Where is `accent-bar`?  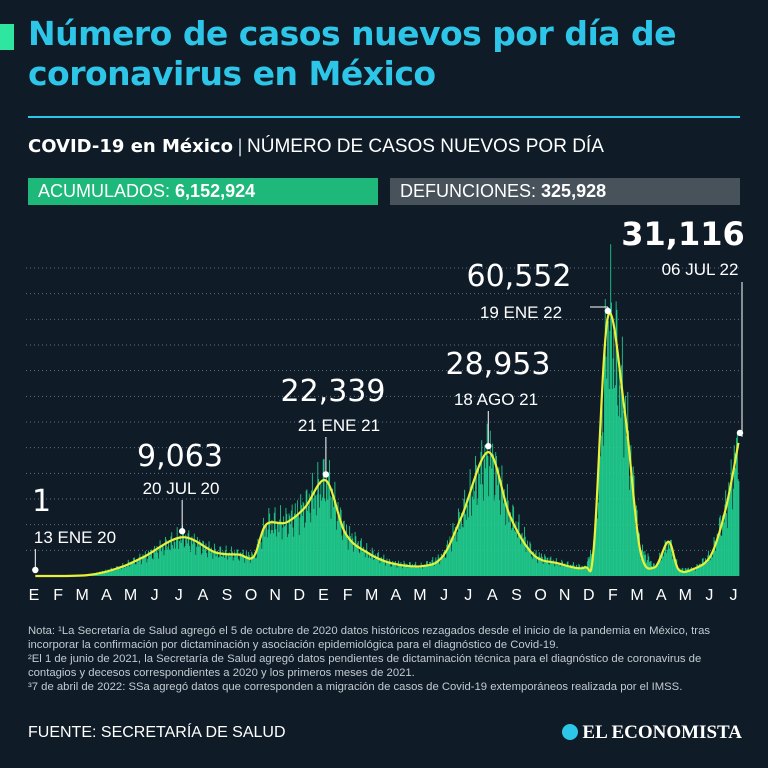 accent-bar is located at coordinates (7, 37).